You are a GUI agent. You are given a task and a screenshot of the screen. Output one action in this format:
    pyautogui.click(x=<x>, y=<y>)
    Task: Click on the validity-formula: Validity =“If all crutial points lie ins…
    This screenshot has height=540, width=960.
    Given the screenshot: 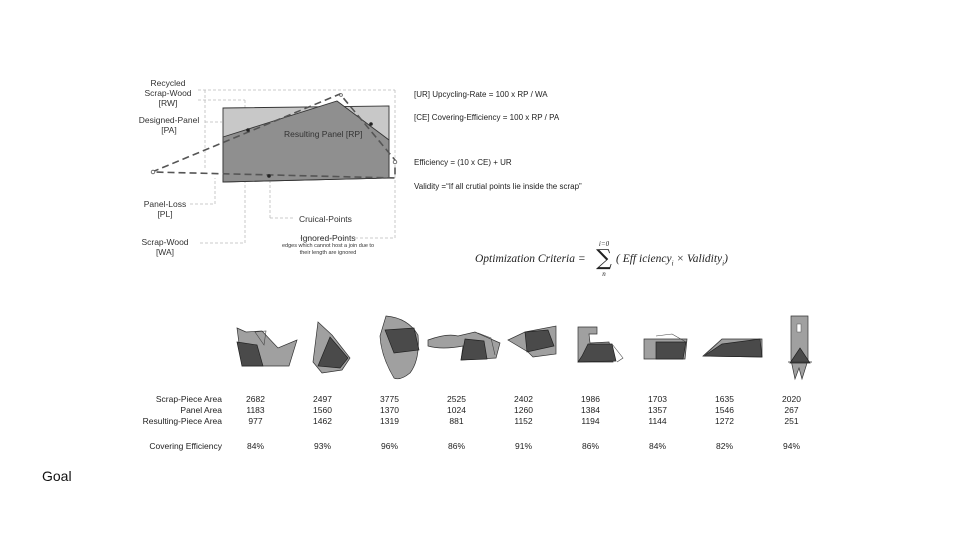 What is the action you would take?
    pyautogui.click(x=498, y=186)
    